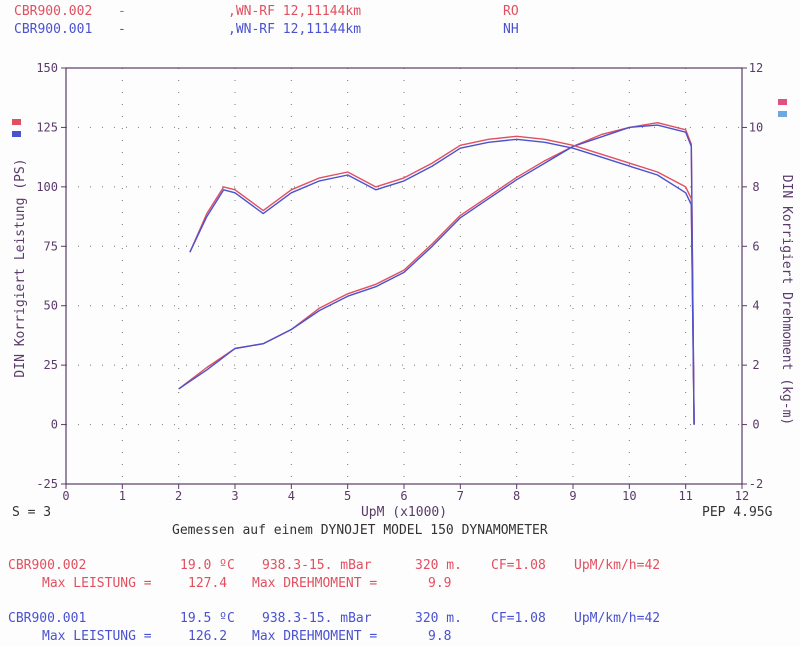 The height and width of the screenshot is (647, 800). Describe the element at coordinates (315, 583) in the screenshot. I see `run1-max-dreh-label: Max DREHMOMENT =` at that location.